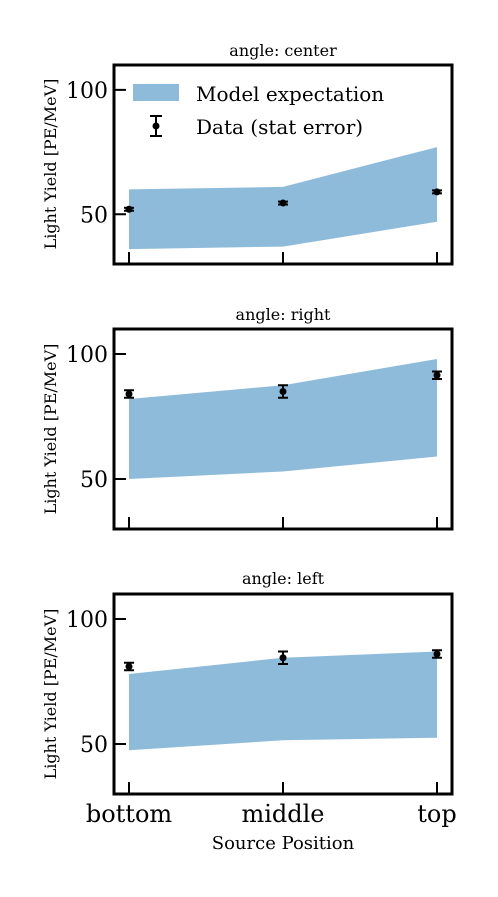 The width and height of the screenshot is (498, 897). I want to click on model-band-center, so click(283, 198).